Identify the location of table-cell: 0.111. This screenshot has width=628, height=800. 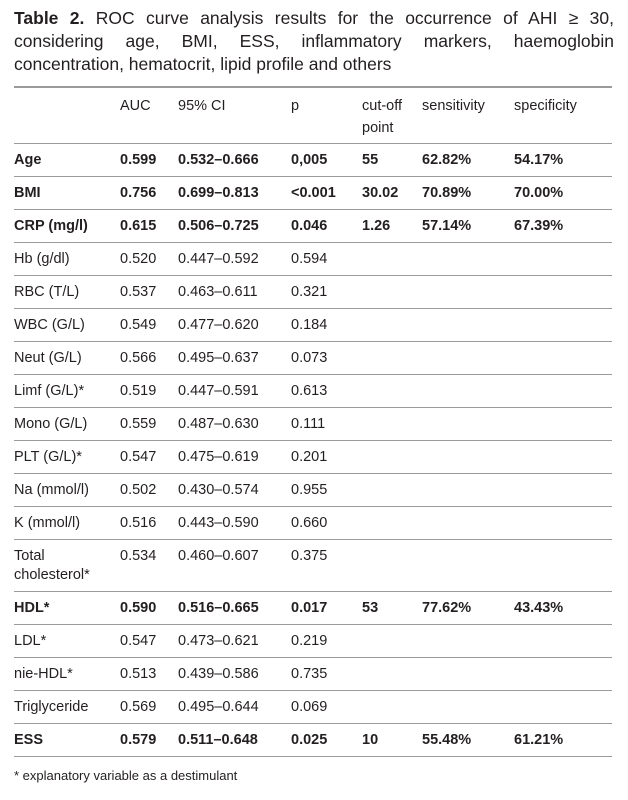
(326, 424).